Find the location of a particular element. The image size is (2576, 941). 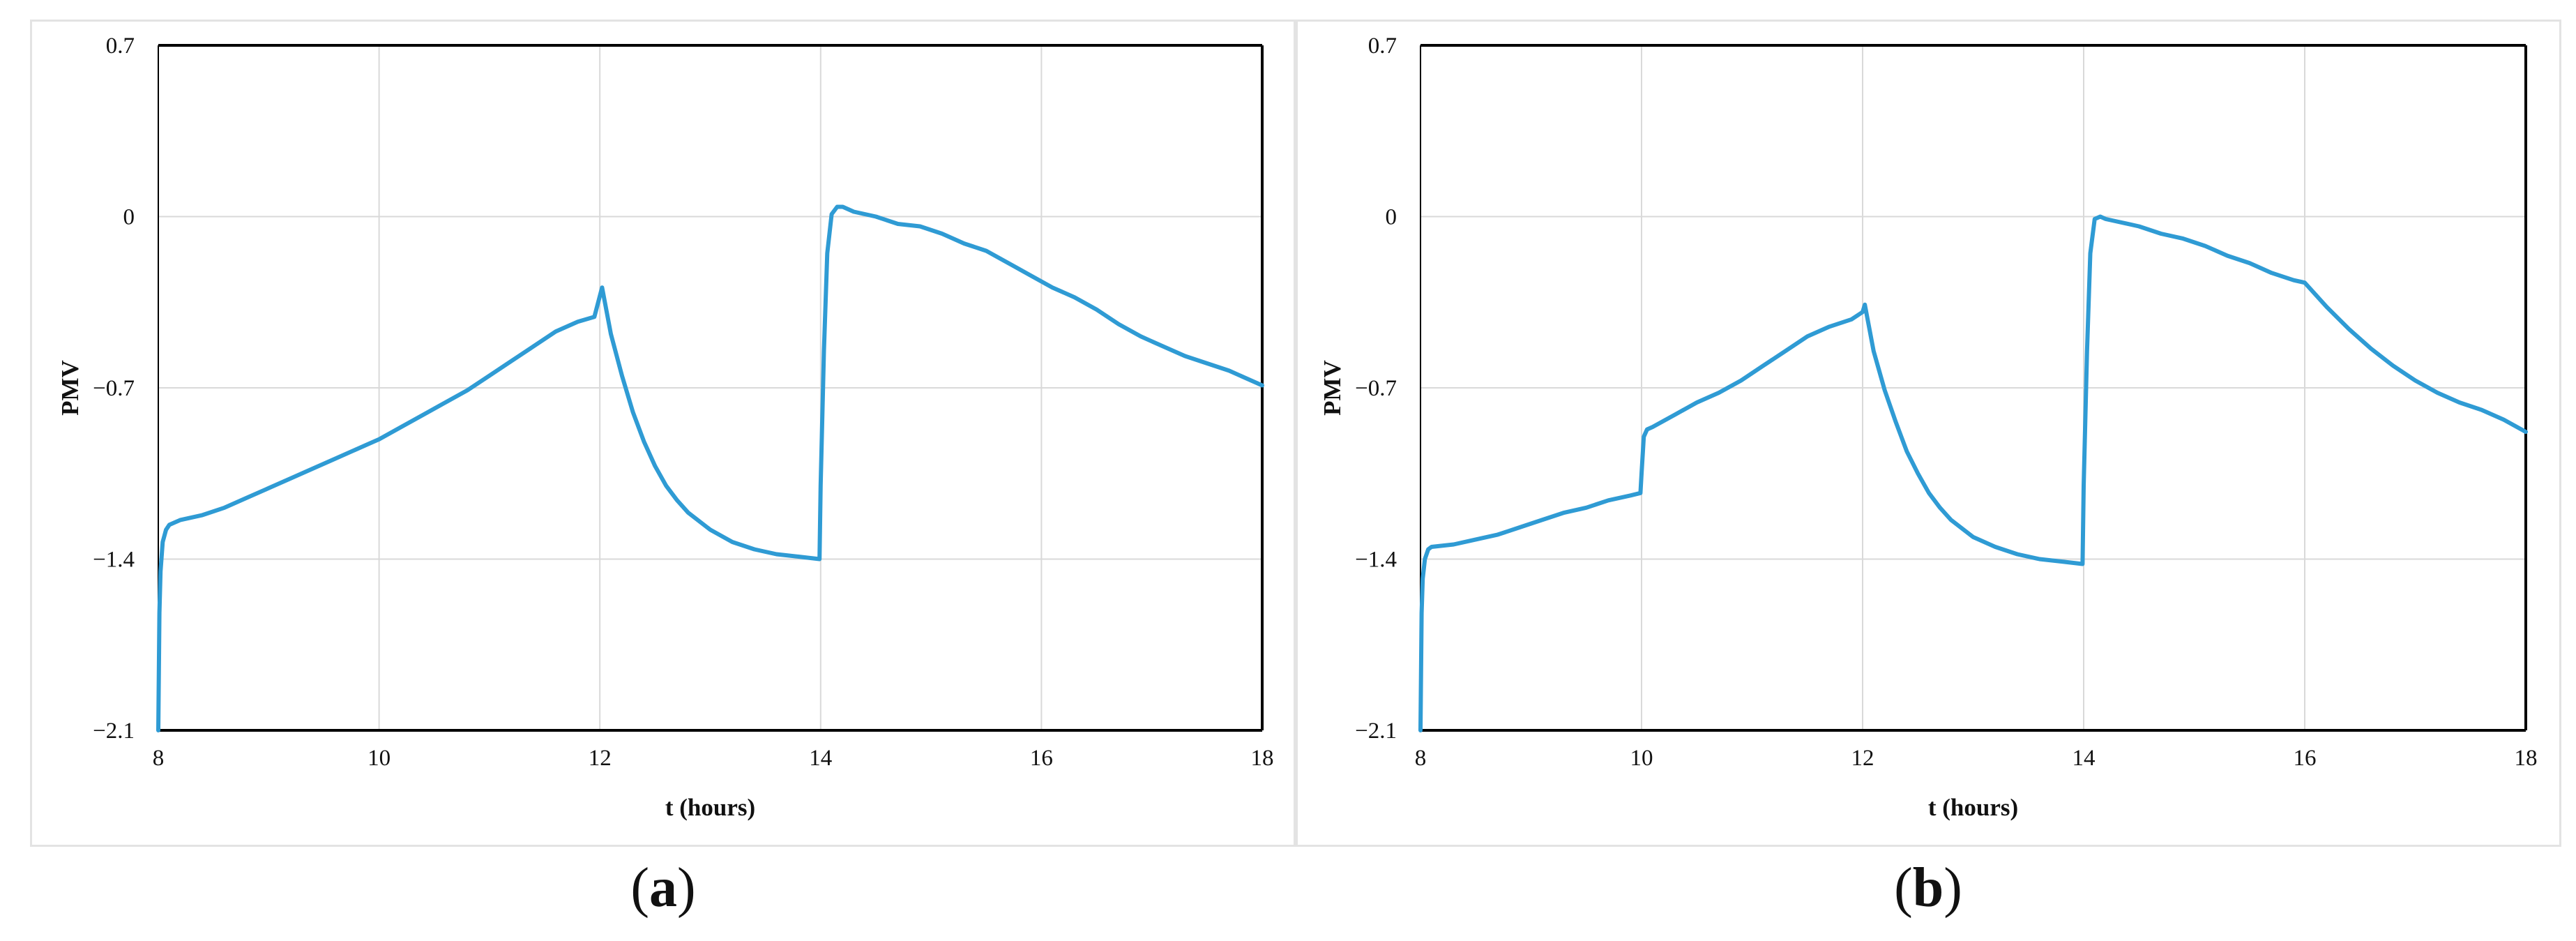

caption-b-letter: b is located at coordinates (1928, 888).